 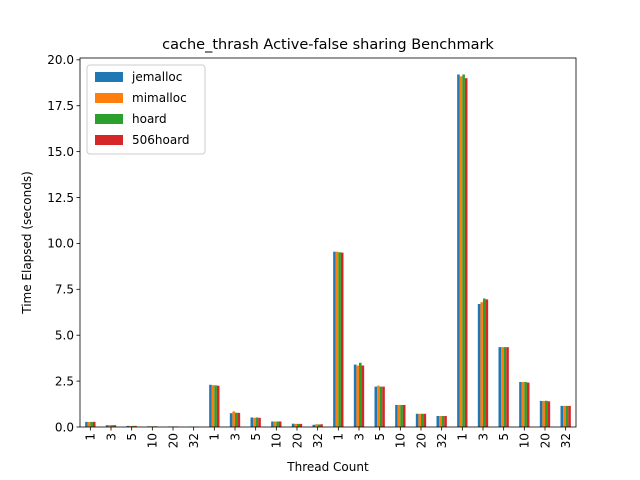 I want to click on y-tick-label: 2.5, so click(x=64, y=381).